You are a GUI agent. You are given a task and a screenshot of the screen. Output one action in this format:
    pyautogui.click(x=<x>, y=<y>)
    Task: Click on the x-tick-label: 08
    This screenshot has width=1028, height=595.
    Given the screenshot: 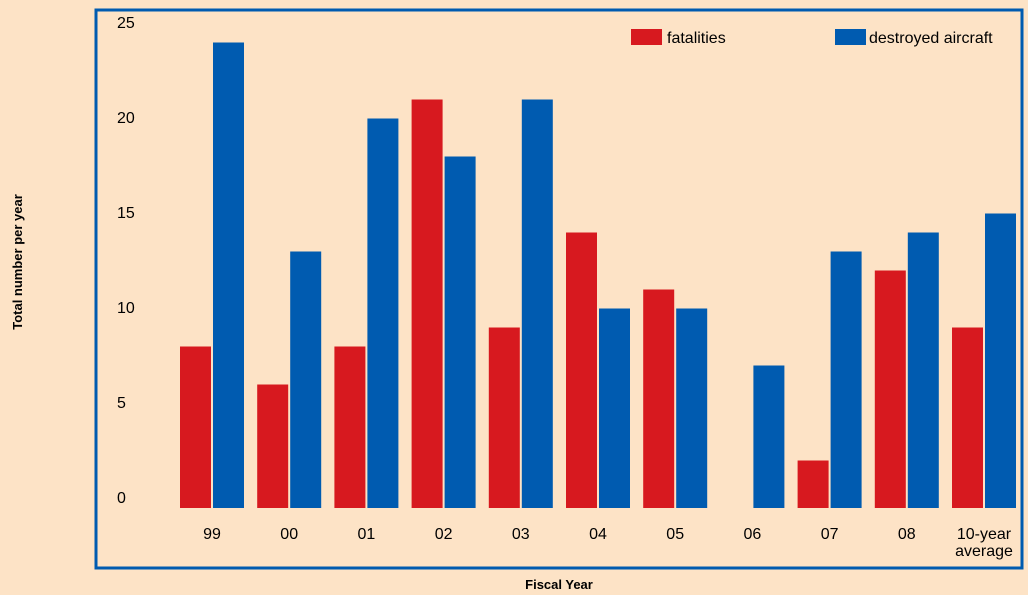 What is the action you would take?
    pyautogui.click(x=907, y=534)
    